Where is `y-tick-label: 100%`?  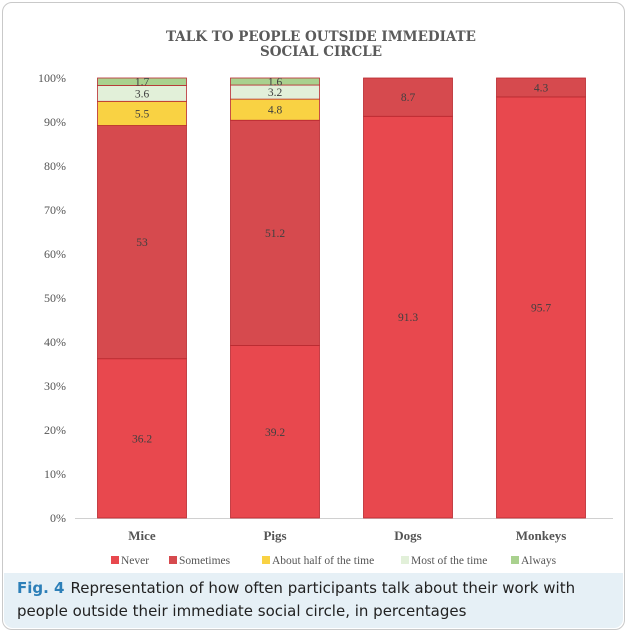 y-tick-label: 100% is located at coordinates (52, 78).